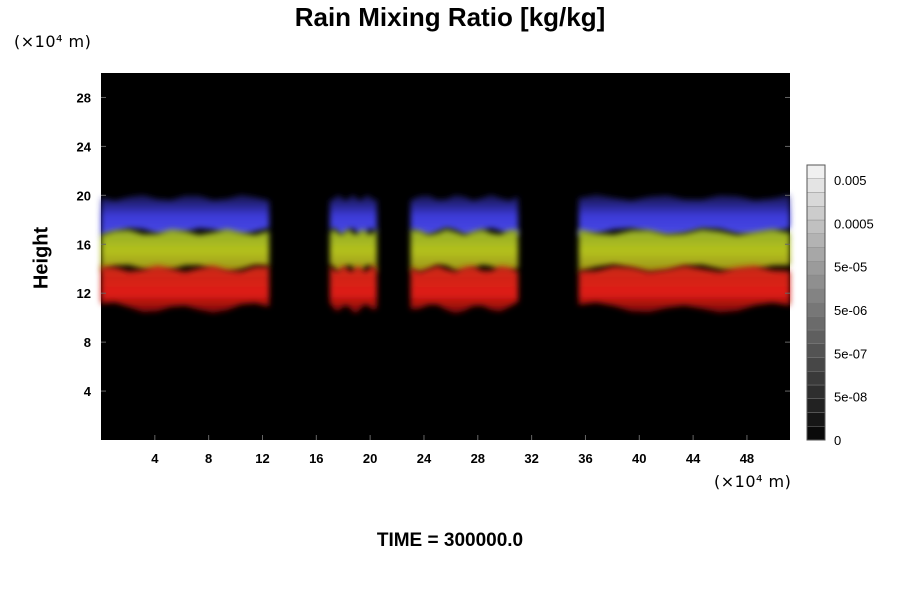  I want to click on colorbar-label: 0, so click(837, 440).